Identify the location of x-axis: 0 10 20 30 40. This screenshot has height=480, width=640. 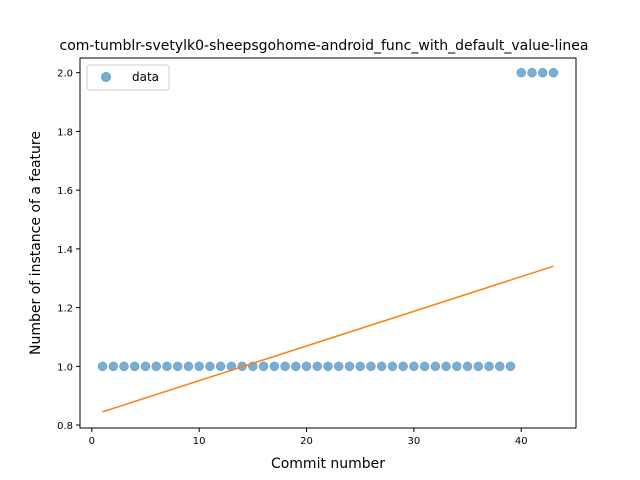
(308, 437).